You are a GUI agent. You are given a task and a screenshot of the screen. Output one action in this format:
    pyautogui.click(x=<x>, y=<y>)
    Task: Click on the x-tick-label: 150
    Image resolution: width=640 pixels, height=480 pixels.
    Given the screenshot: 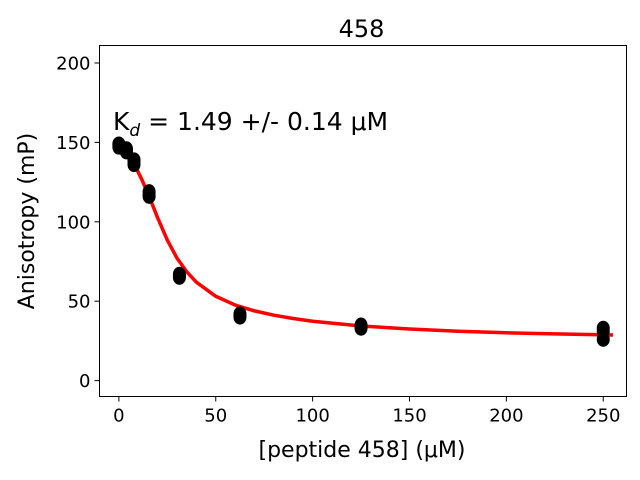 What is the action you would take?
    pyautogui.click(x=409, y=416)
    